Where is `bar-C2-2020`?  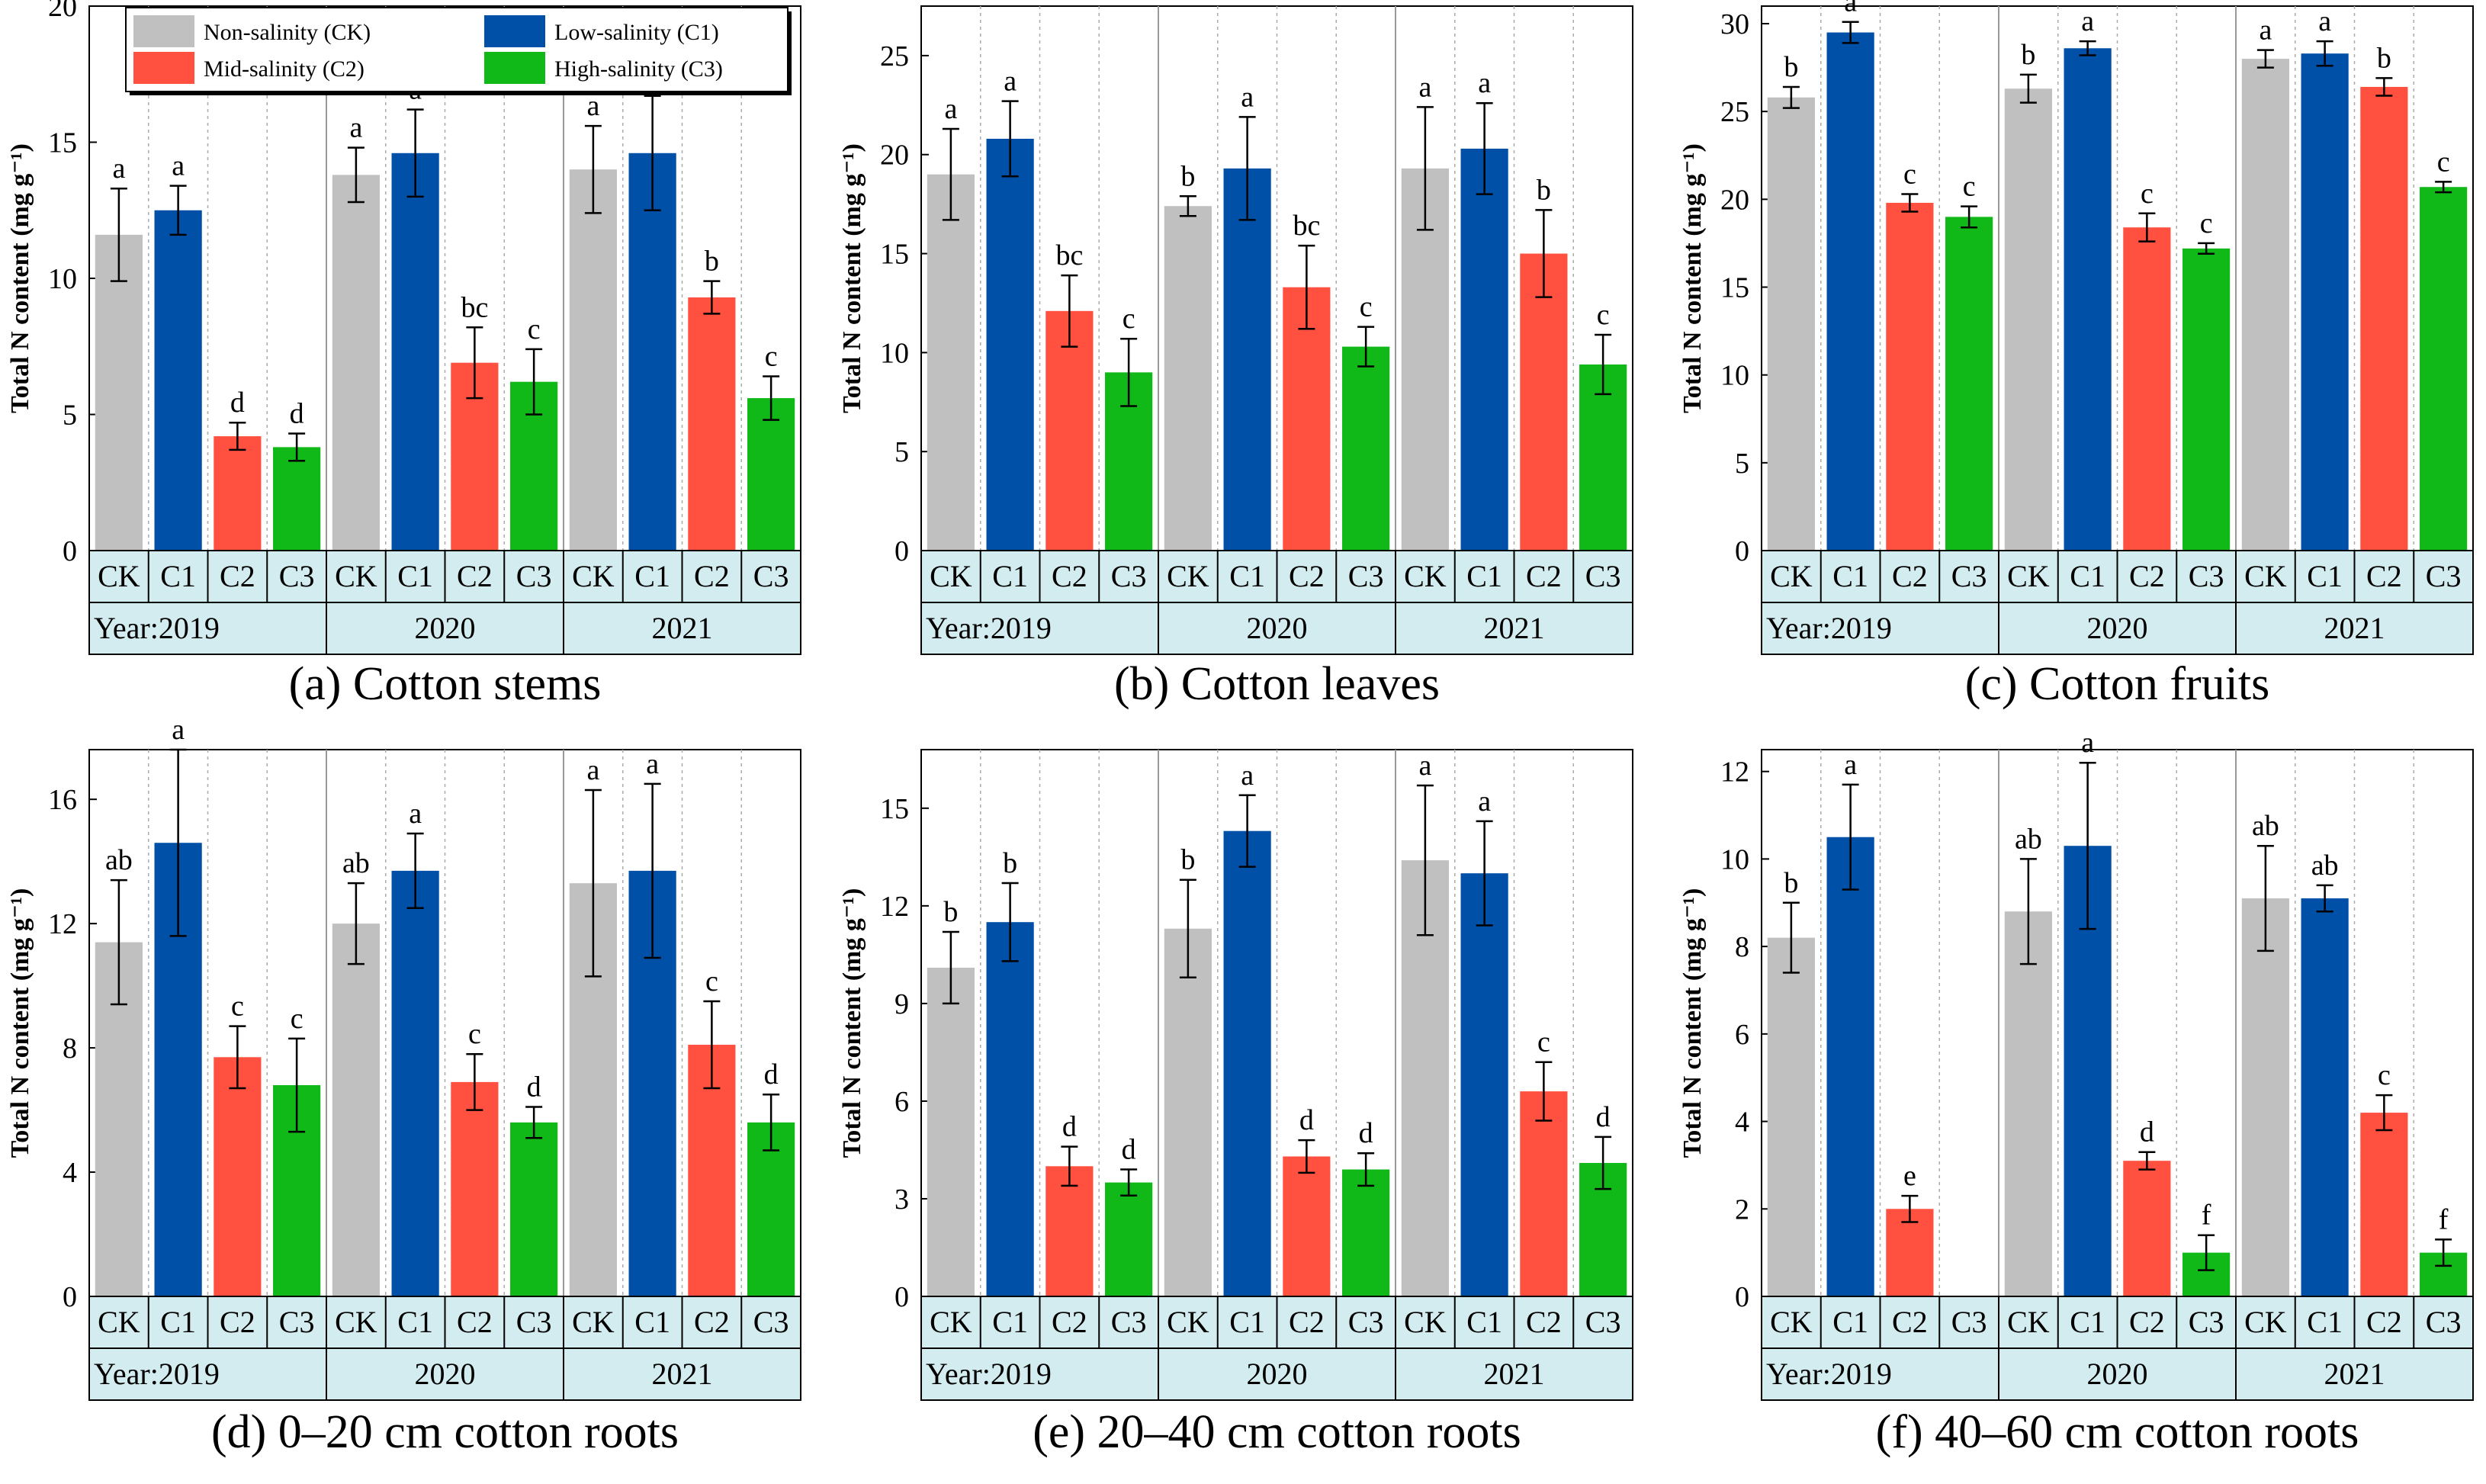 bar-C2-2020 is located at coordinates (475, 1188).